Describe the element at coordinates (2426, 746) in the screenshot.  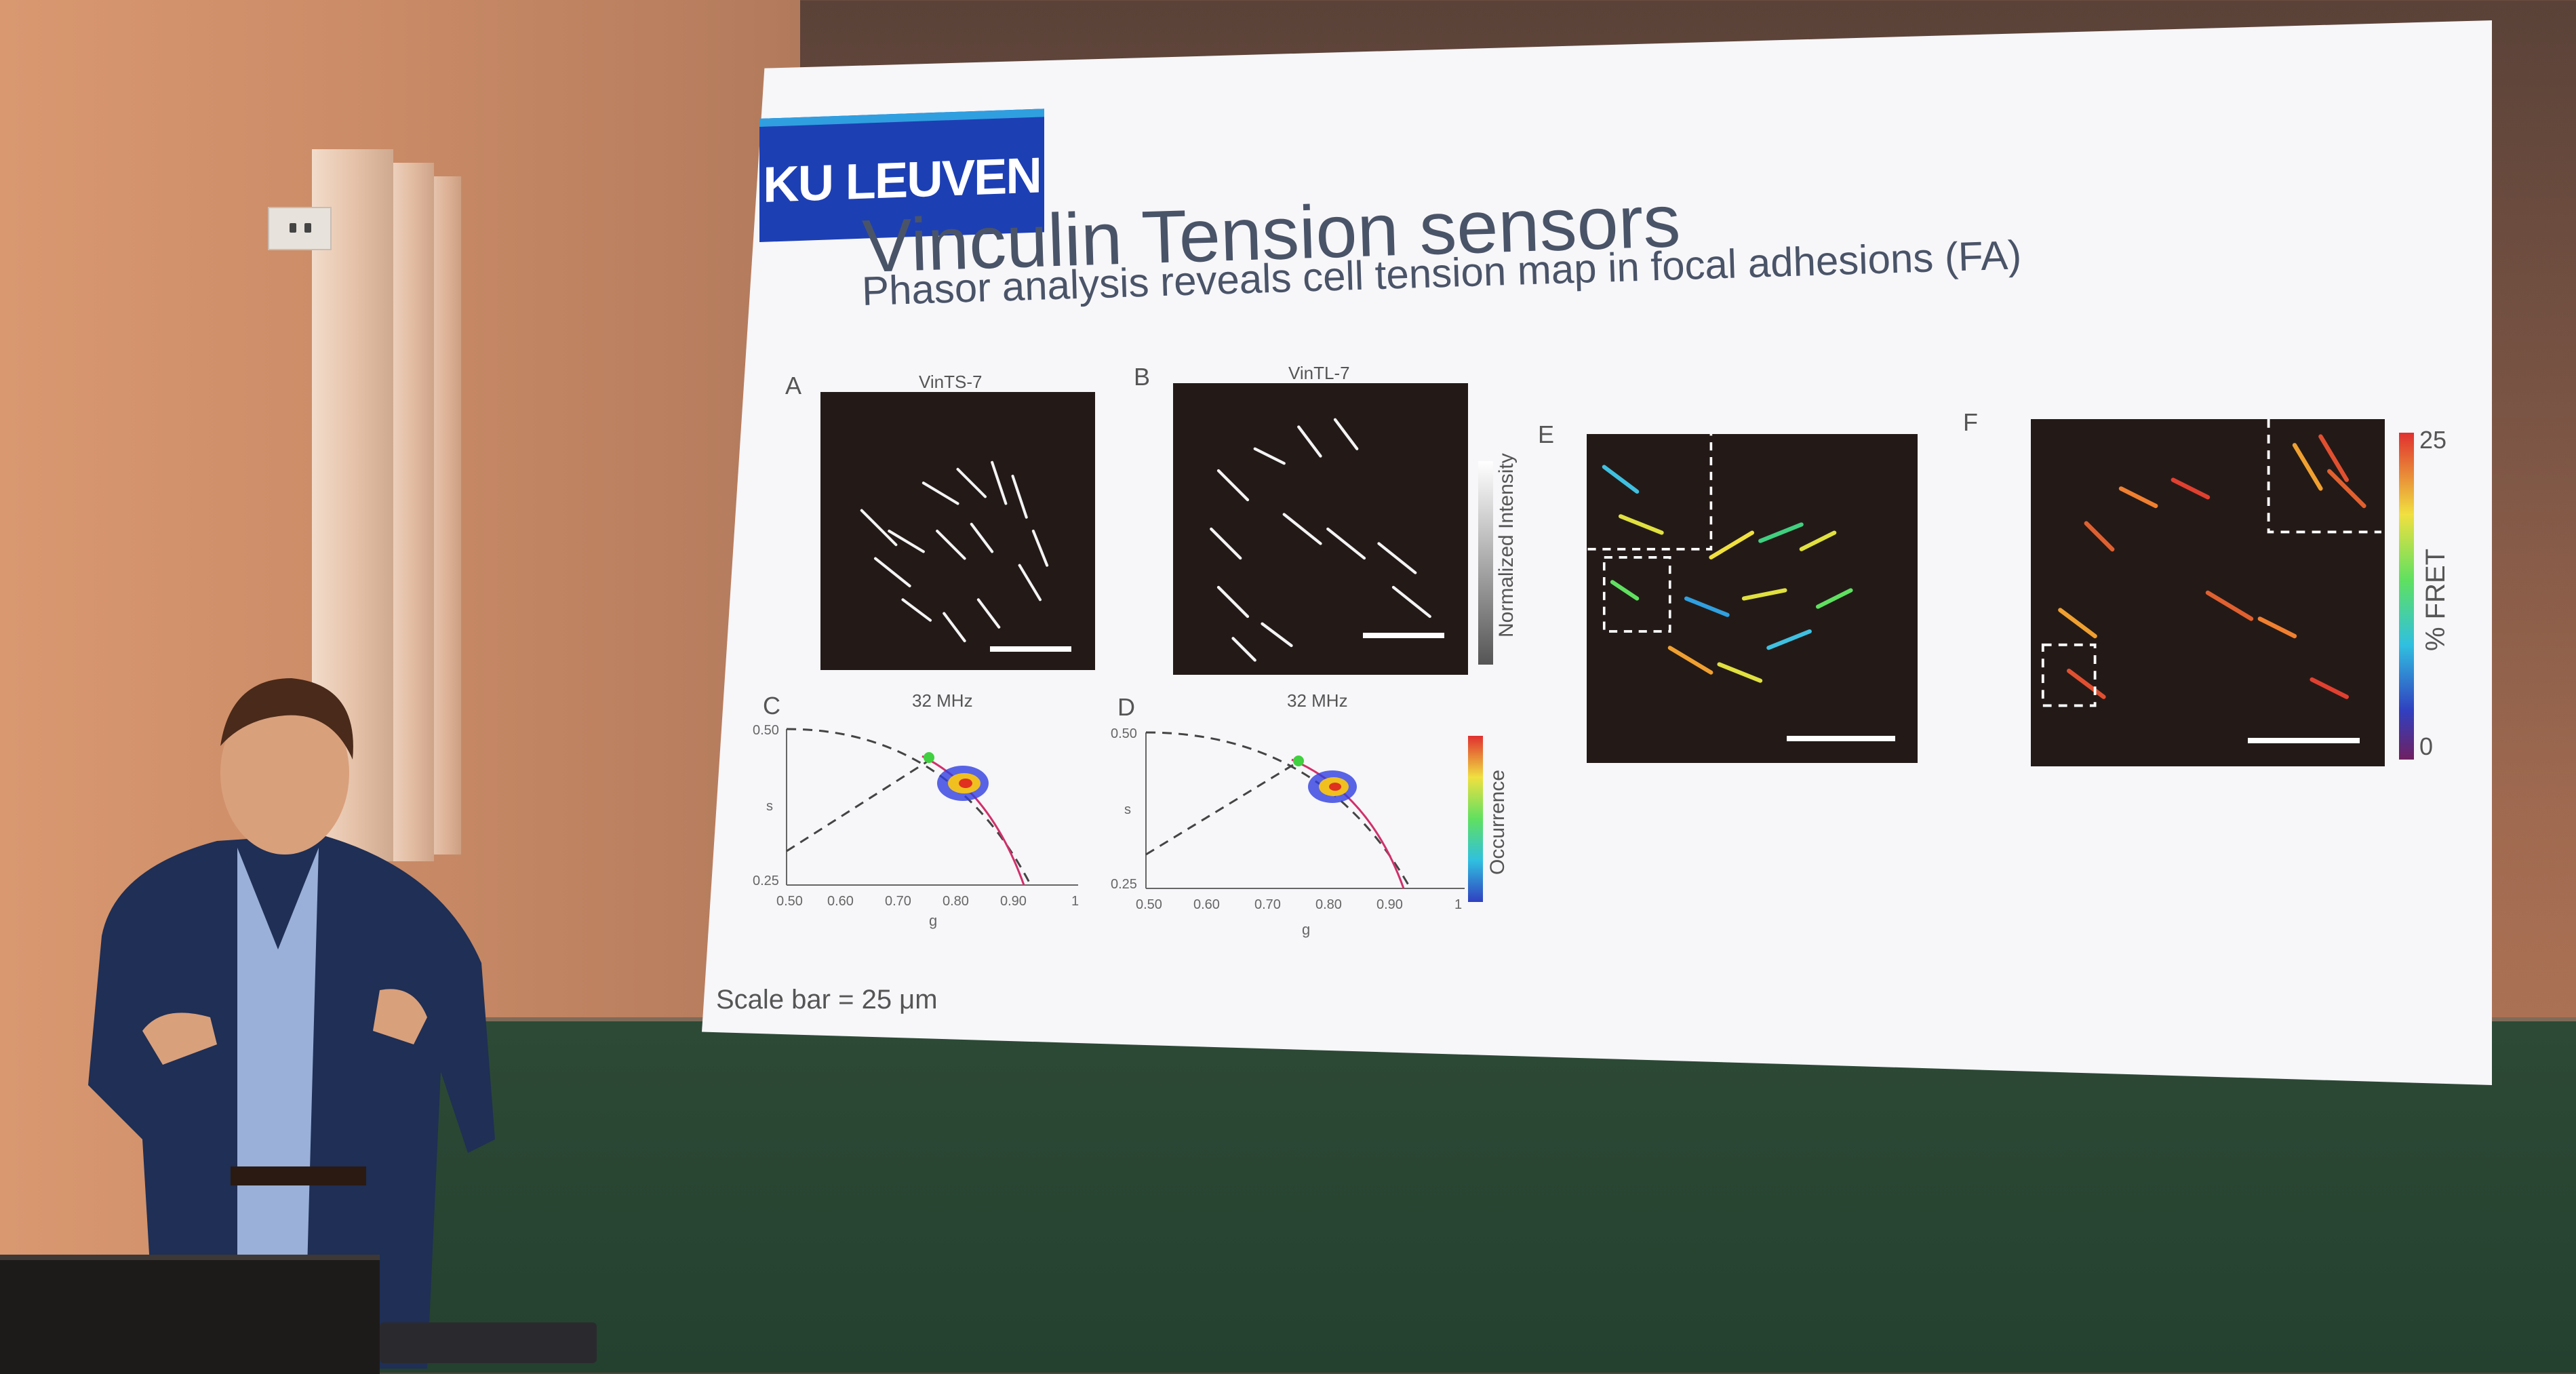
I see `fret-colorbar-min: 0` at that location.